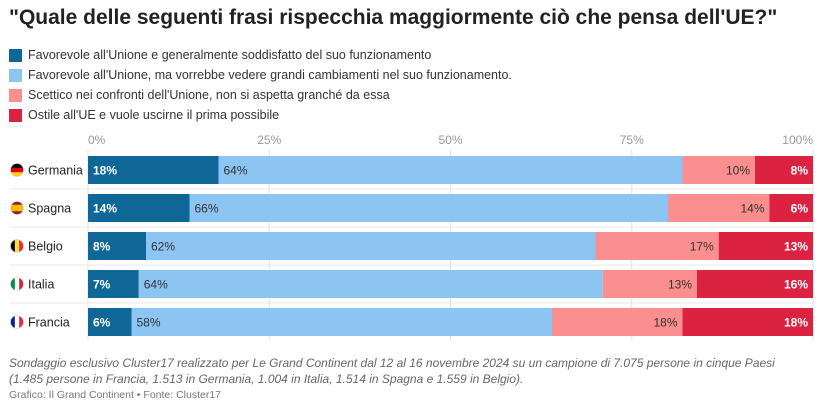  I want to click on flag-france-icon, so click(17, 322).